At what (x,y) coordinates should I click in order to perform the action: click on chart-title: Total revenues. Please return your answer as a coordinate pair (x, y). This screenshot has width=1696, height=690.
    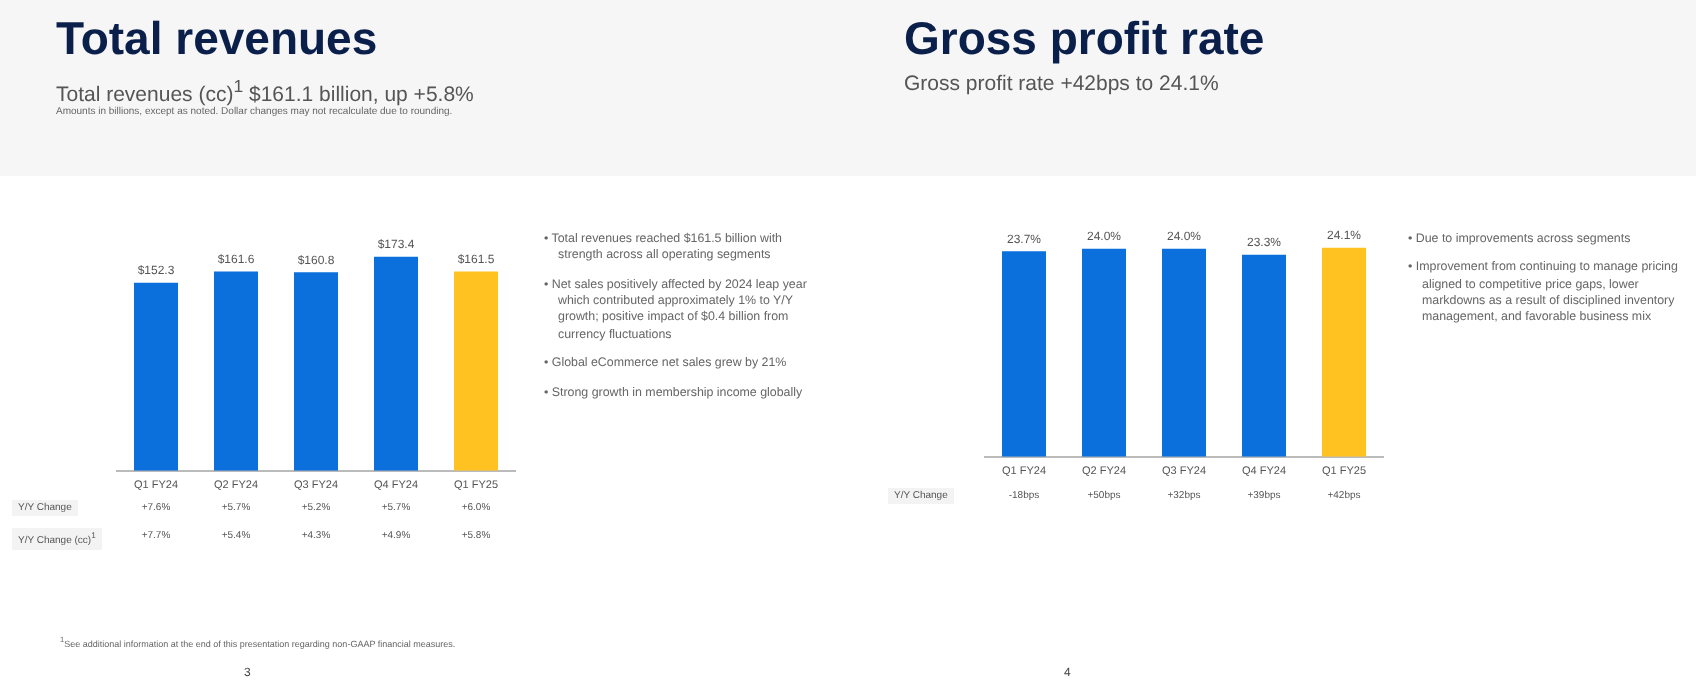
    Looking at the image, I should click on (217, 39).